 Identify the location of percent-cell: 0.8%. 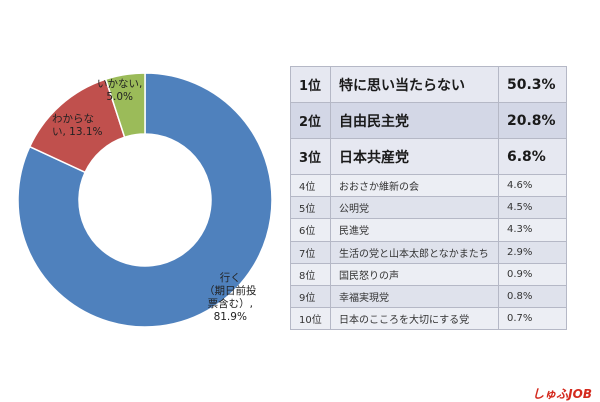
(532, 296).